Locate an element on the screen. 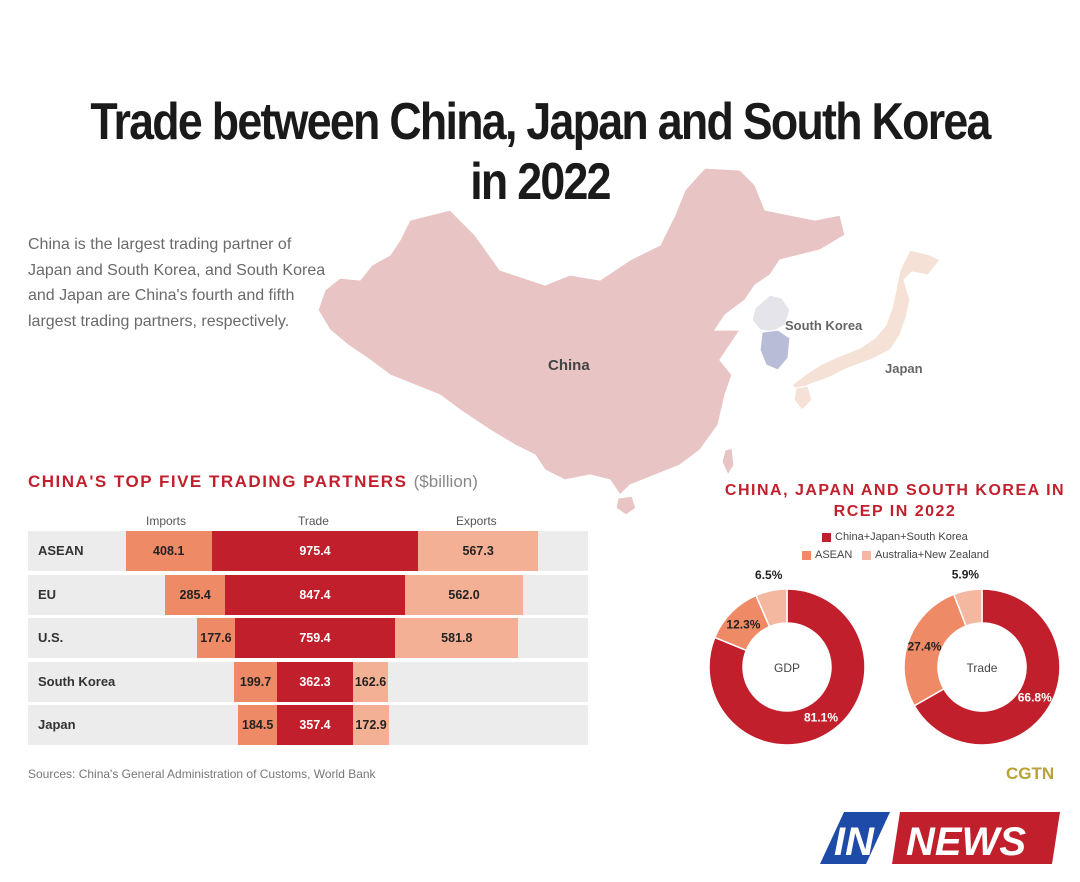 Image resolution: width=1080 pixels, height=882 pixels. imports-bar: 199.7 is located at coordinates (255, 681).